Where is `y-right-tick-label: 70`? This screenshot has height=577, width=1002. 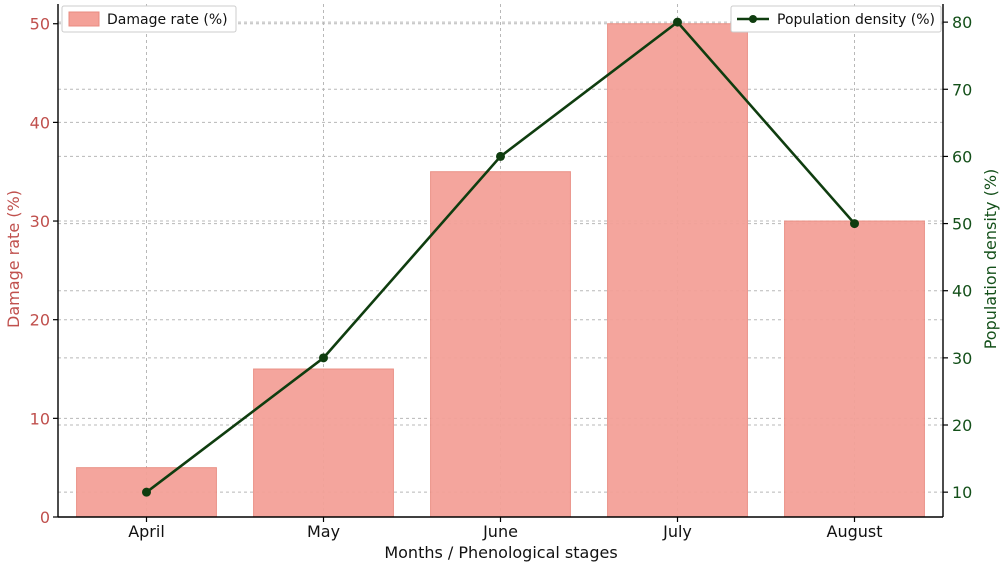
y-right-tick-label: 70 is located at coordinates (962, 89).